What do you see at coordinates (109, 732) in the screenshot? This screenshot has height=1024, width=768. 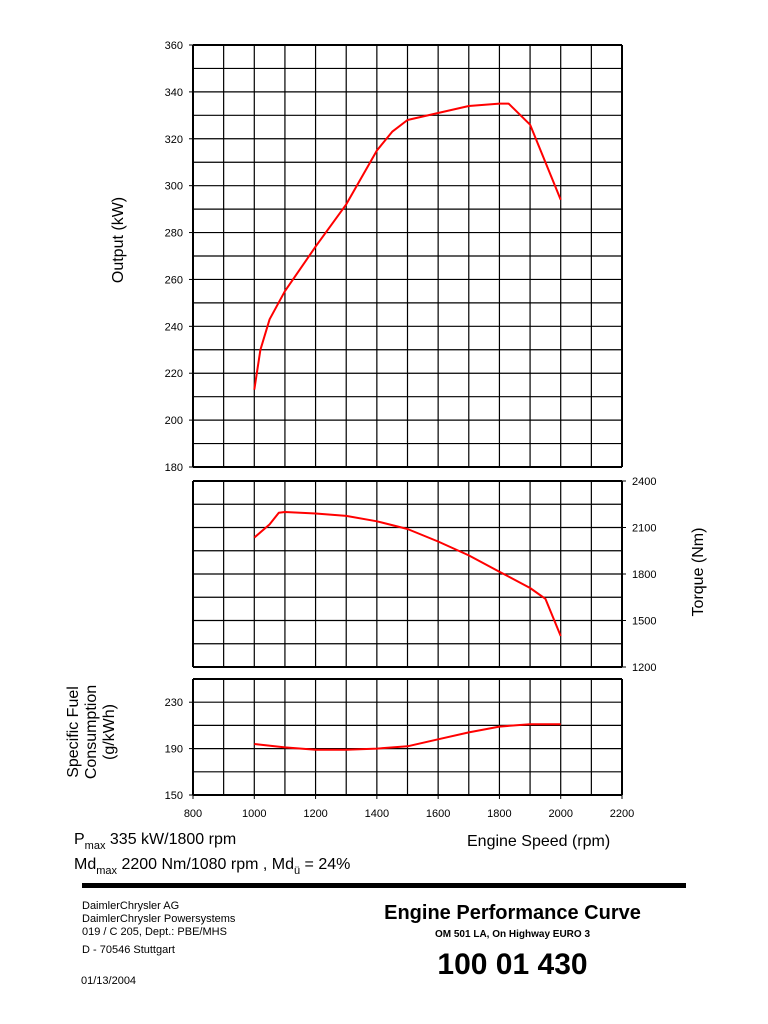 I see `y-axis-label-fuel: (g/kWh)` at bounding box center [109, 732].